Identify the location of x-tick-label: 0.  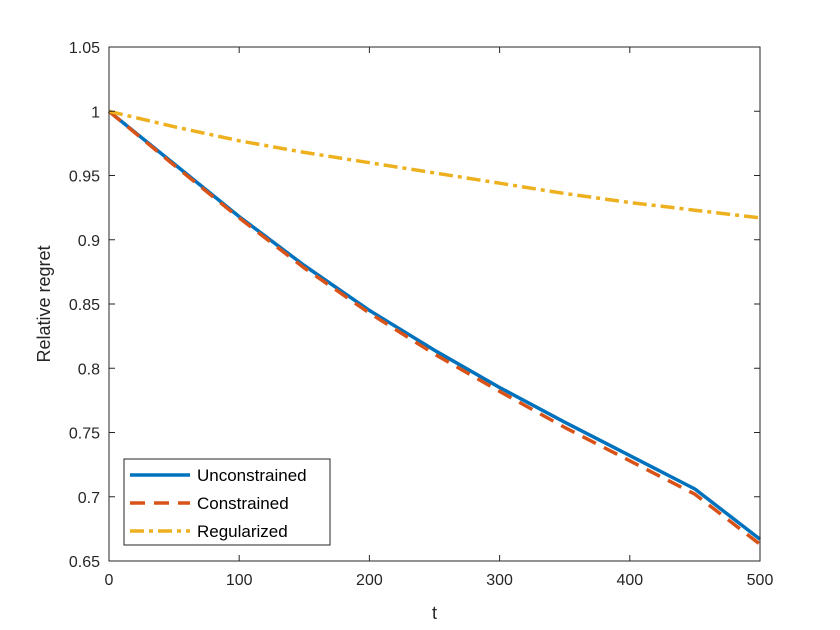
(109, 580).